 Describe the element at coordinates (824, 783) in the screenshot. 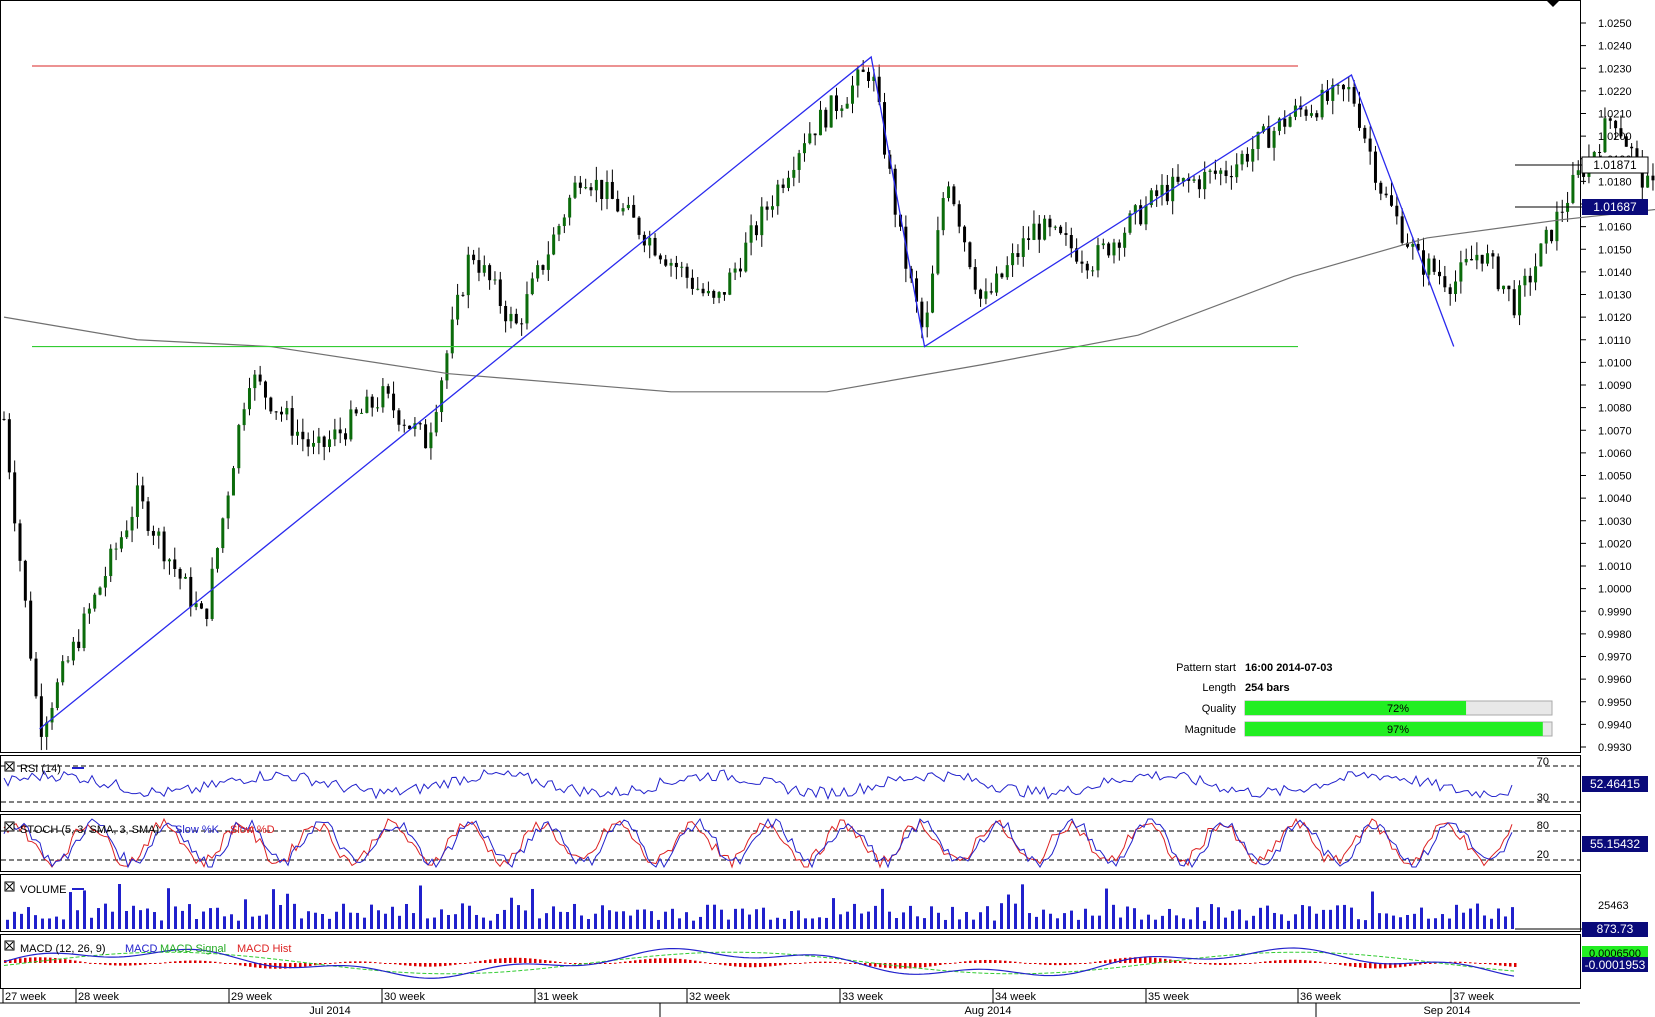

I see `rsi-panel: RSI (14) 70 30 52.46415` at that location.